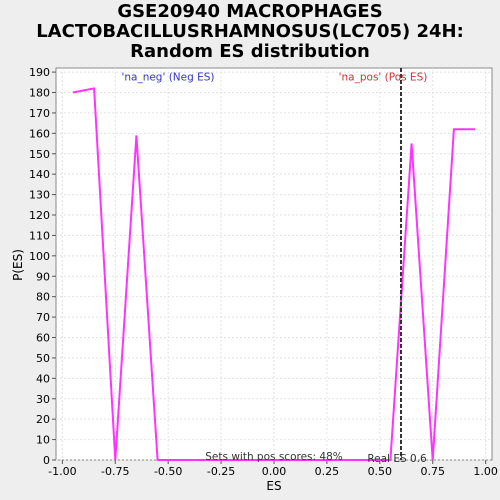  Describe the element at coordinates (43, 276) in the screenshot. I see `y-tick-label: 90` at that location.